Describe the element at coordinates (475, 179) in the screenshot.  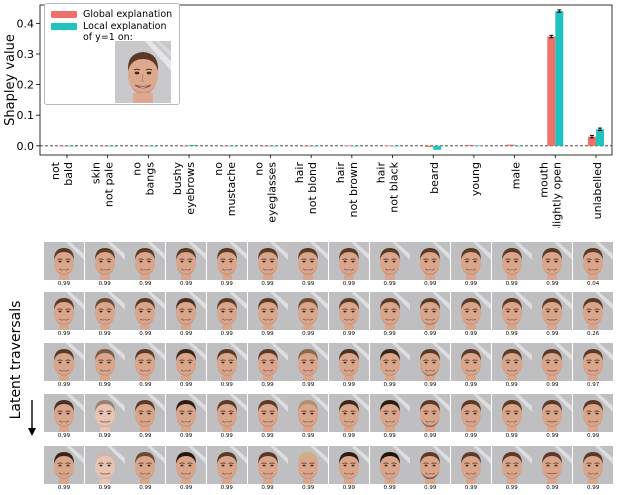
I see `x-tick-label: young` at that location.